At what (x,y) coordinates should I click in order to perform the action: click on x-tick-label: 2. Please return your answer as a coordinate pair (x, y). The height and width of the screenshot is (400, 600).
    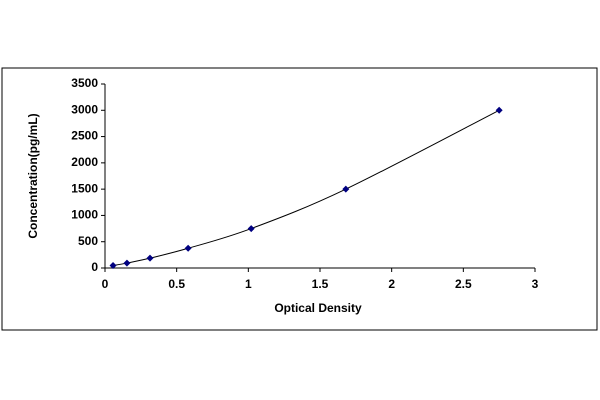
    Looking at the image, I should click on (391, 284).